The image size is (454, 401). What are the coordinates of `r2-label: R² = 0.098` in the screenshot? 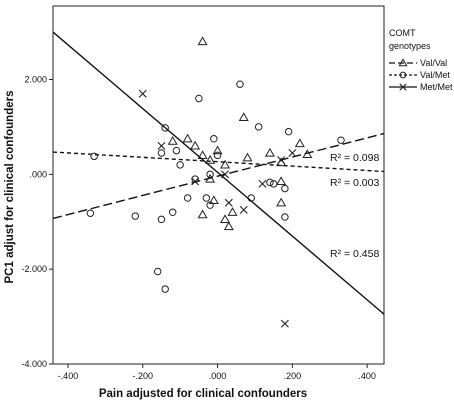 It's located at (354, 158).